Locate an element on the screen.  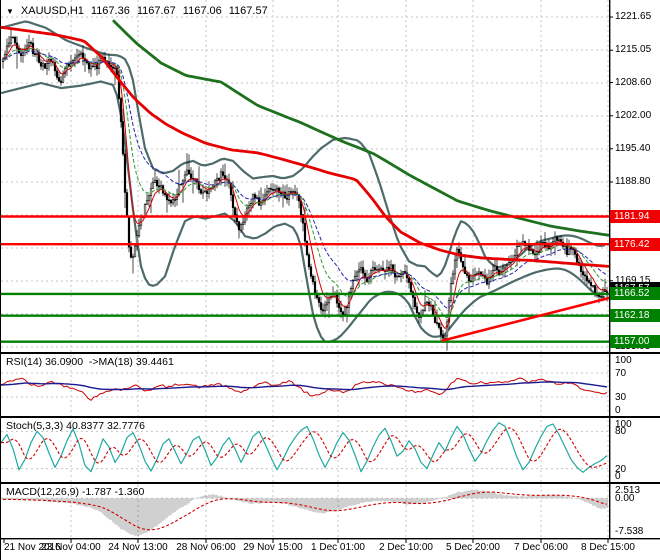
quote-high: 1167.67 is located at coordinates (156, 11).